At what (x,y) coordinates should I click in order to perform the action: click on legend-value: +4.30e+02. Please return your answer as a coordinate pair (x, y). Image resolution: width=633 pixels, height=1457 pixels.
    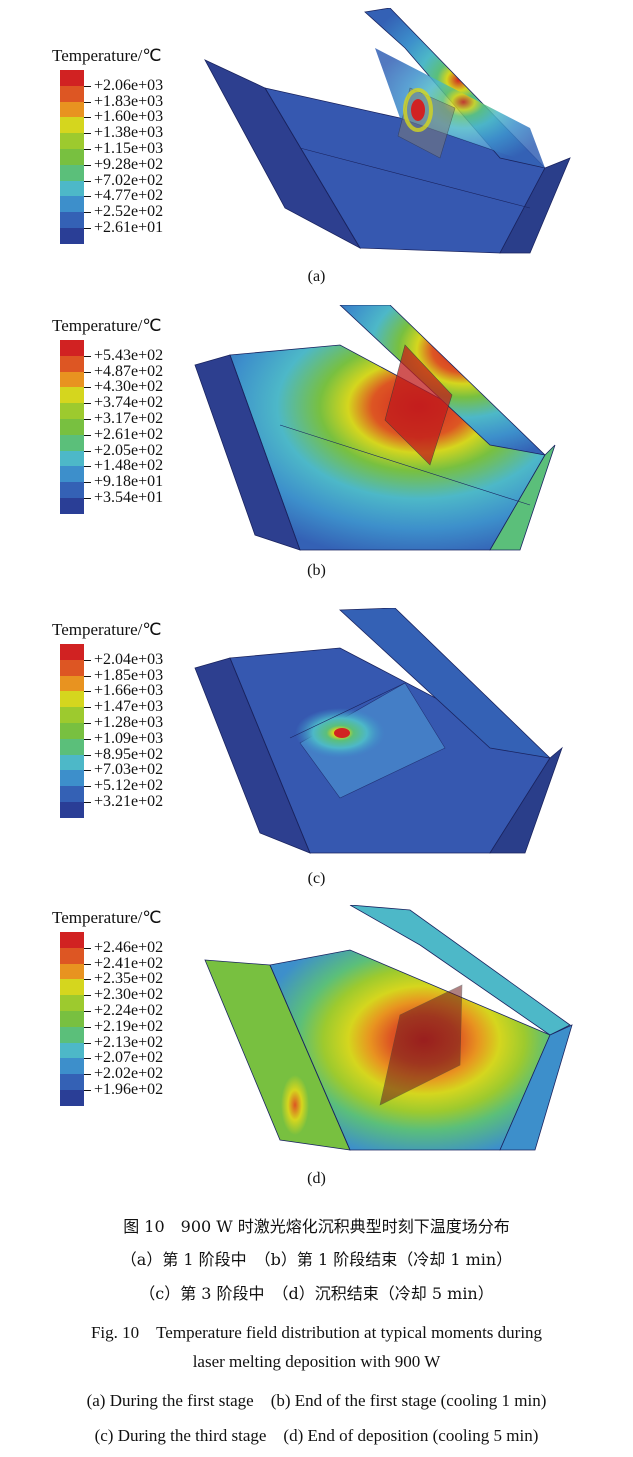
    Looking at the image, I should click on (129, 387).